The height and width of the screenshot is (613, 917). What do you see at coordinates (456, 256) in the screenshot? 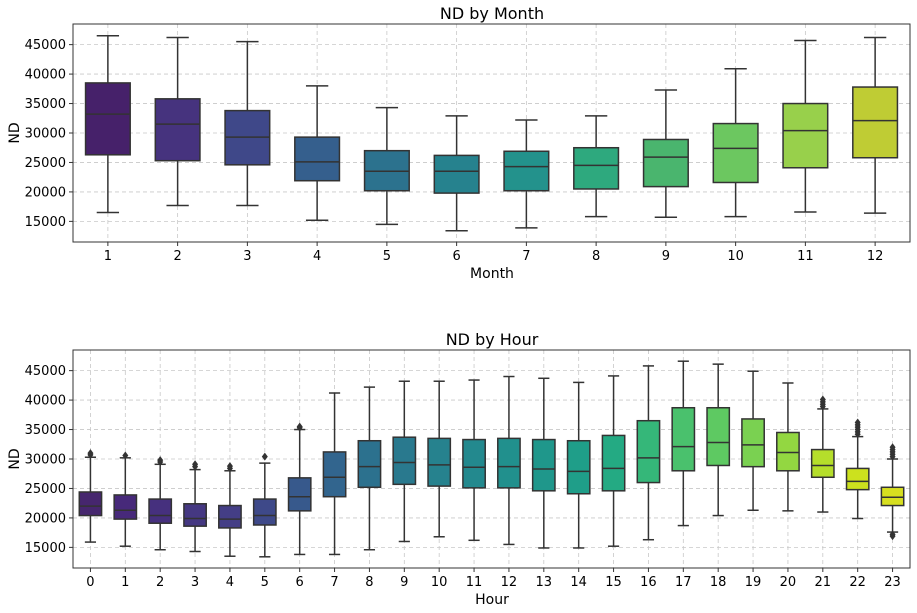
I see `x-tick-label: 6` at bounding box center [456, 256].